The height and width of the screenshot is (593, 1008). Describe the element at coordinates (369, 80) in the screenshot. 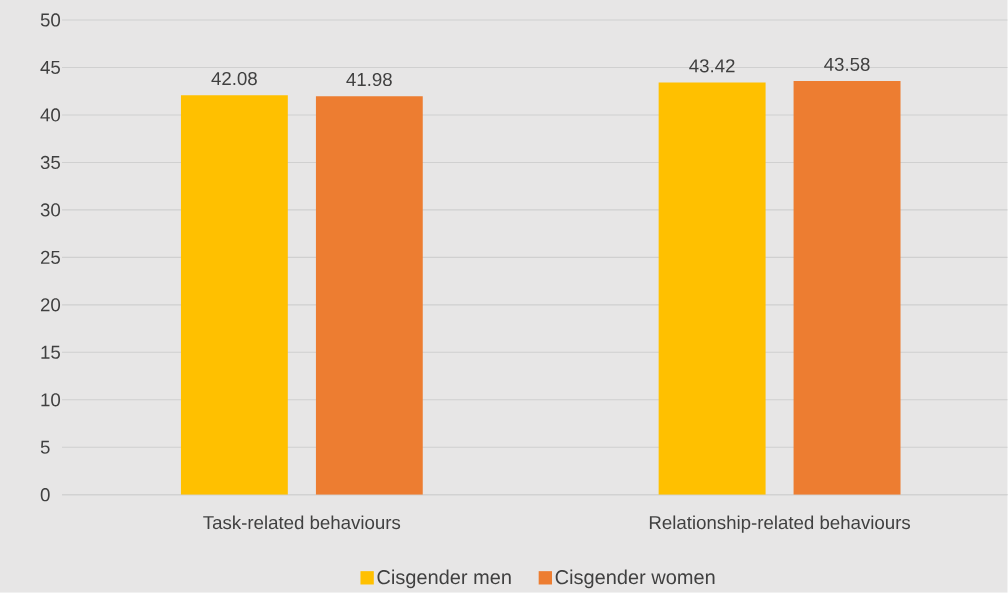

I see `data-label: 41.98` at that location.